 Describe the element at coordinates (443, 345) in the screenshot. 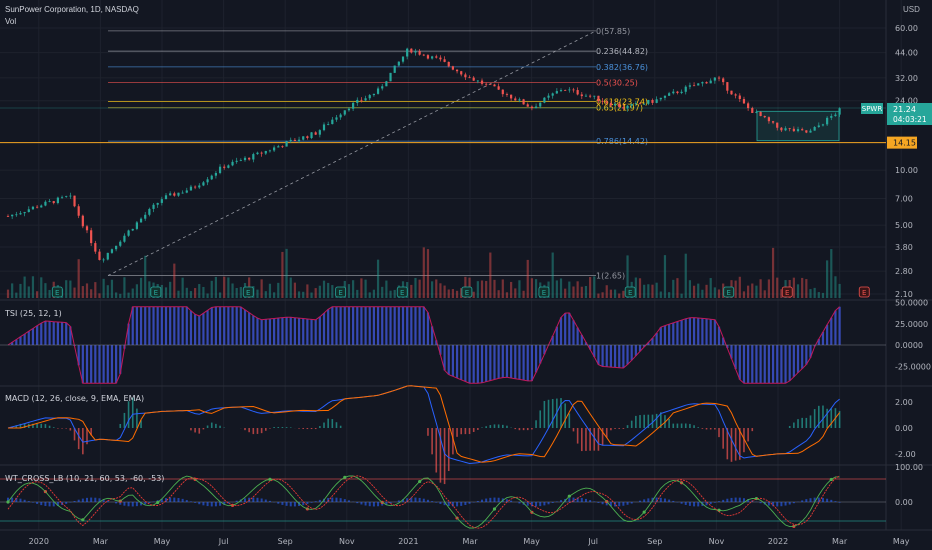

I see `tsi-pane` at that location.